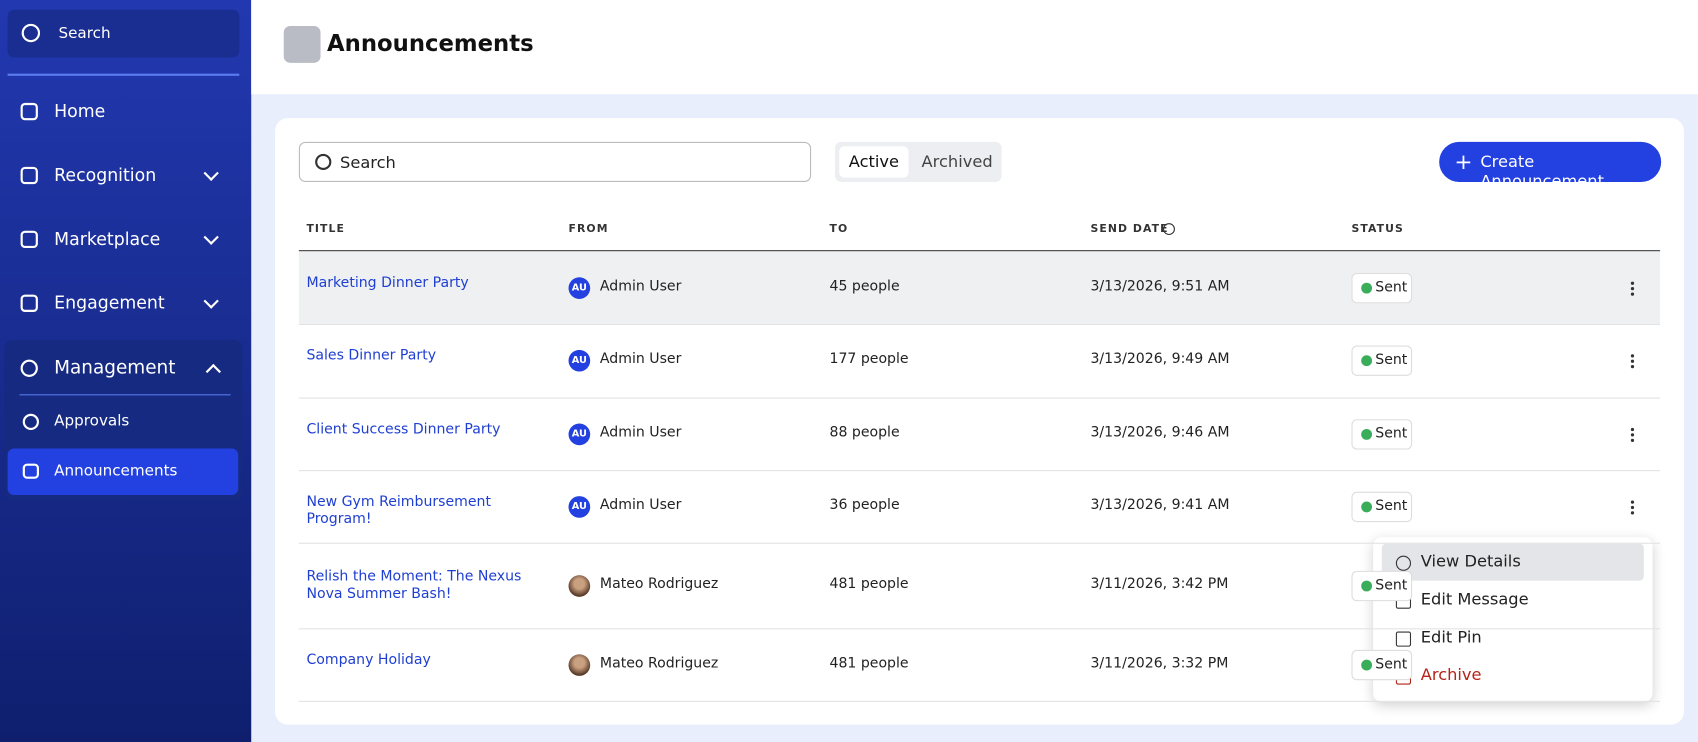 The width and height of the screenshot is (1698, 742). I want to click on header: Announcements, so click(974, 47).